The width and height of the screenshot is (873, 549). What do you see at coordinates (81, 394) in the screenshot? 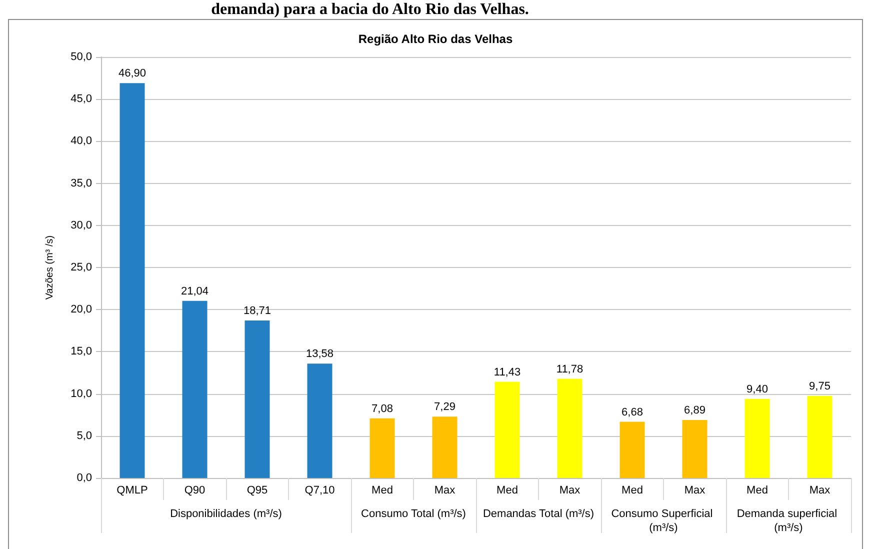
I see `y-tick-label: 10,0` at bounding box center [81, 394].